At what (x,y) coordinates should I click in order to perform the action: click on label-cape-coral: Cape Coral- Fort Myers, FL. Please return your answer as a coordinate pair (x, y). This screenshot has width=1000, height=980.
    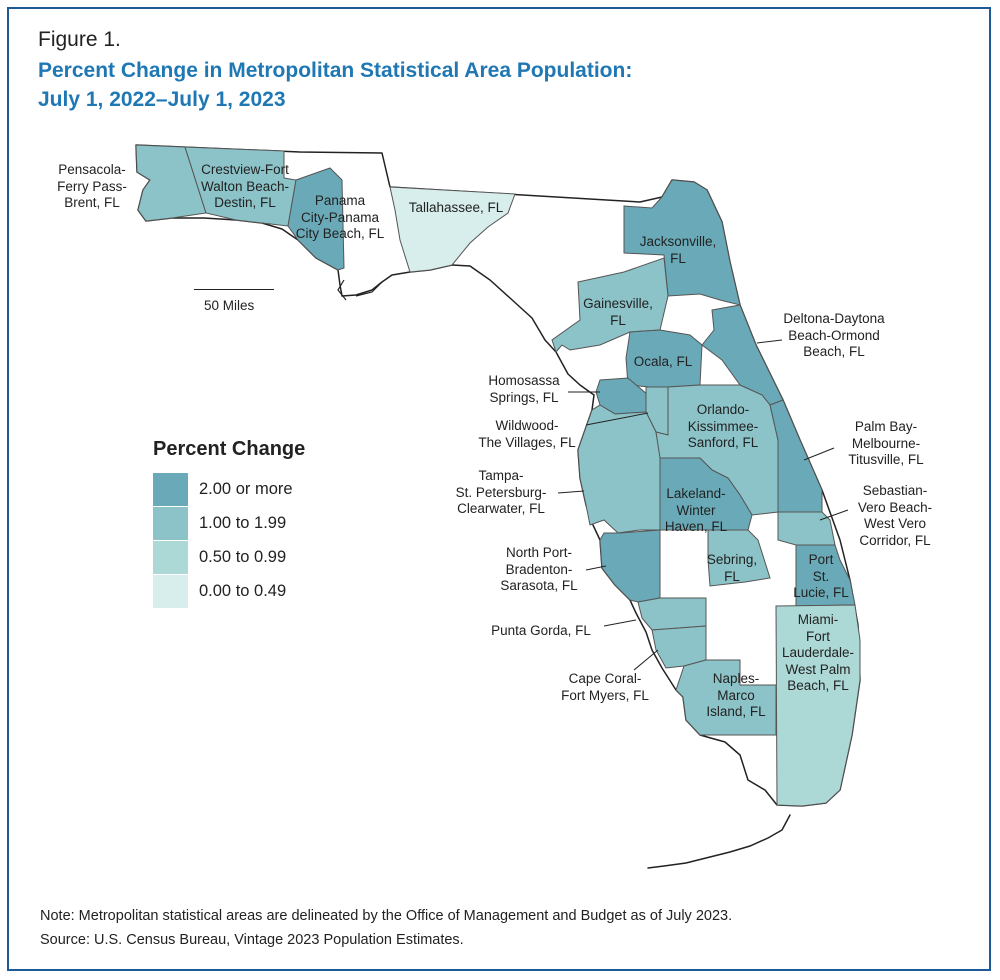
    Looking at the image, I should click on (605, 687).